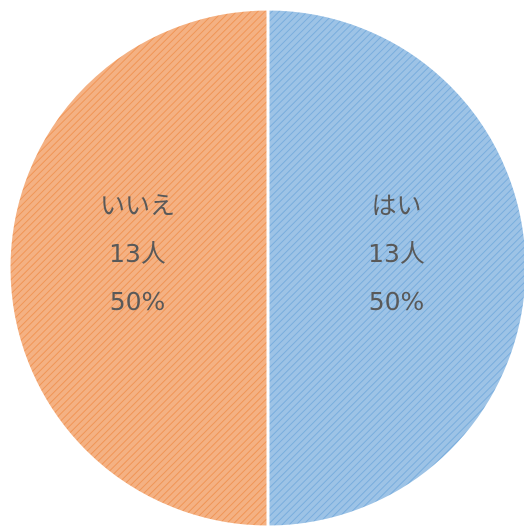 Image resolution: width=524 pixels, height=531 pixels. I want to click on slice-percent-label-1: 50%, so click(138, 301).